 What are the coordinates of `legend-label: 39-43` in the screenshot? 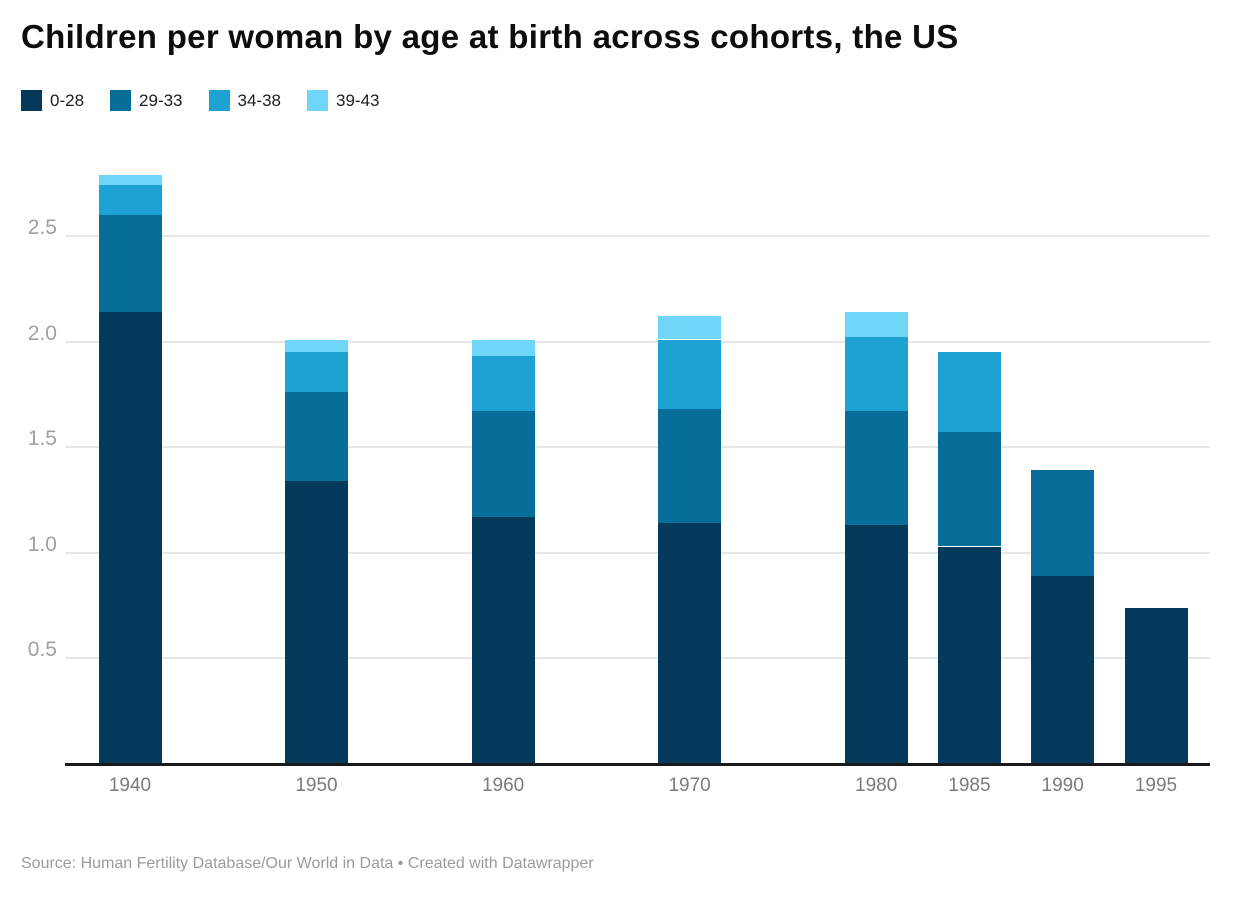 It's located at (358, 100).